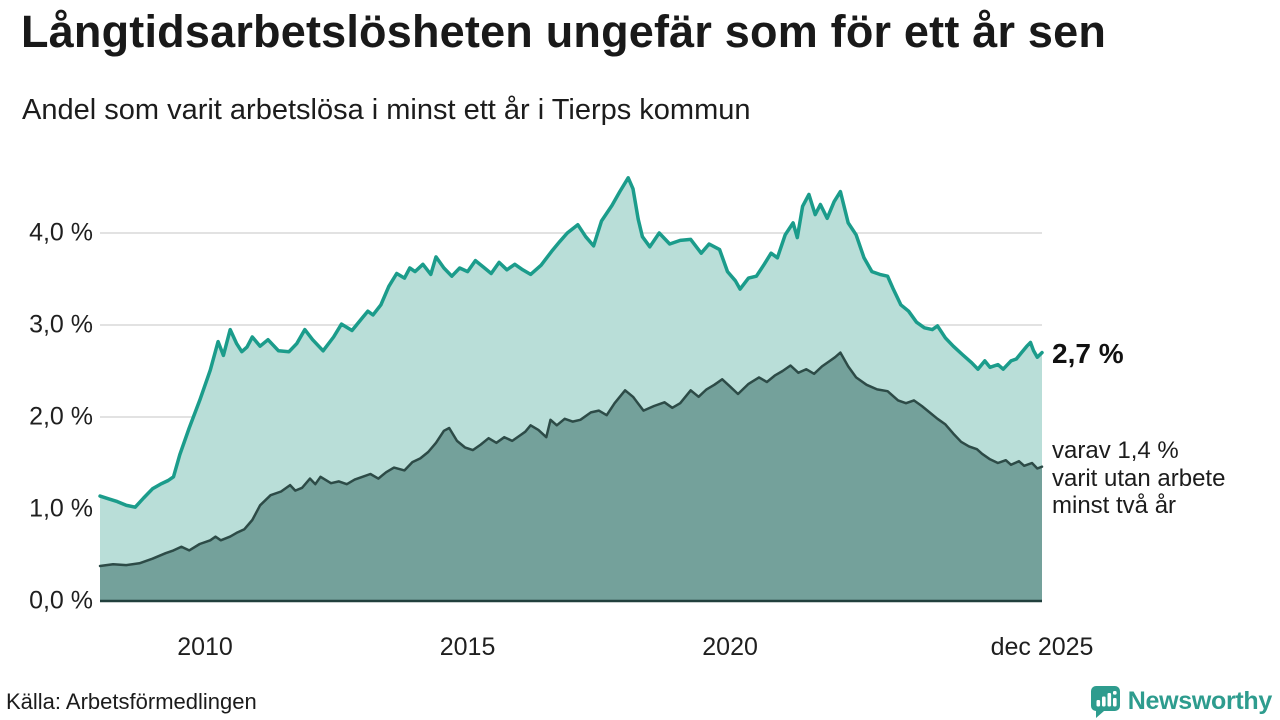 This screenshot has width=1280, height=720. What do you see at coordinates (1088, 353) in the screenshot?
I see `latest-value-label: 2,7 %` at bounding box center [1088, 353].